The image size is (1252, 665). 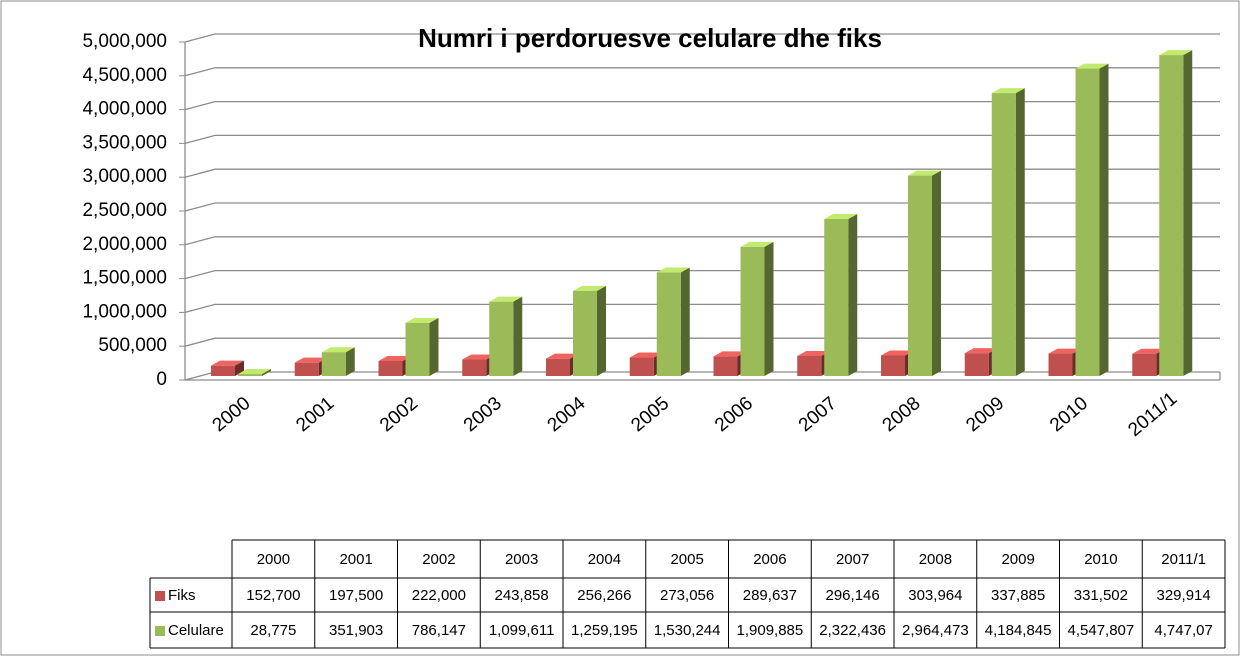 What do you see at coordinates (132, 345) in the screenshot?
I see `y-tick-label: 500,000` at bounding box center [132, 345].